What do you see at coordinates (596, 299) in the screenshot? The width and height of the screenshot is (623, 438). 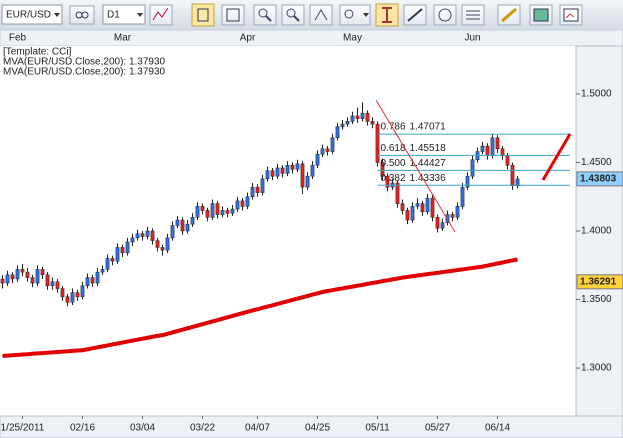 I see `y-tick-label: 1.3500` at bounding box center [596, 299].